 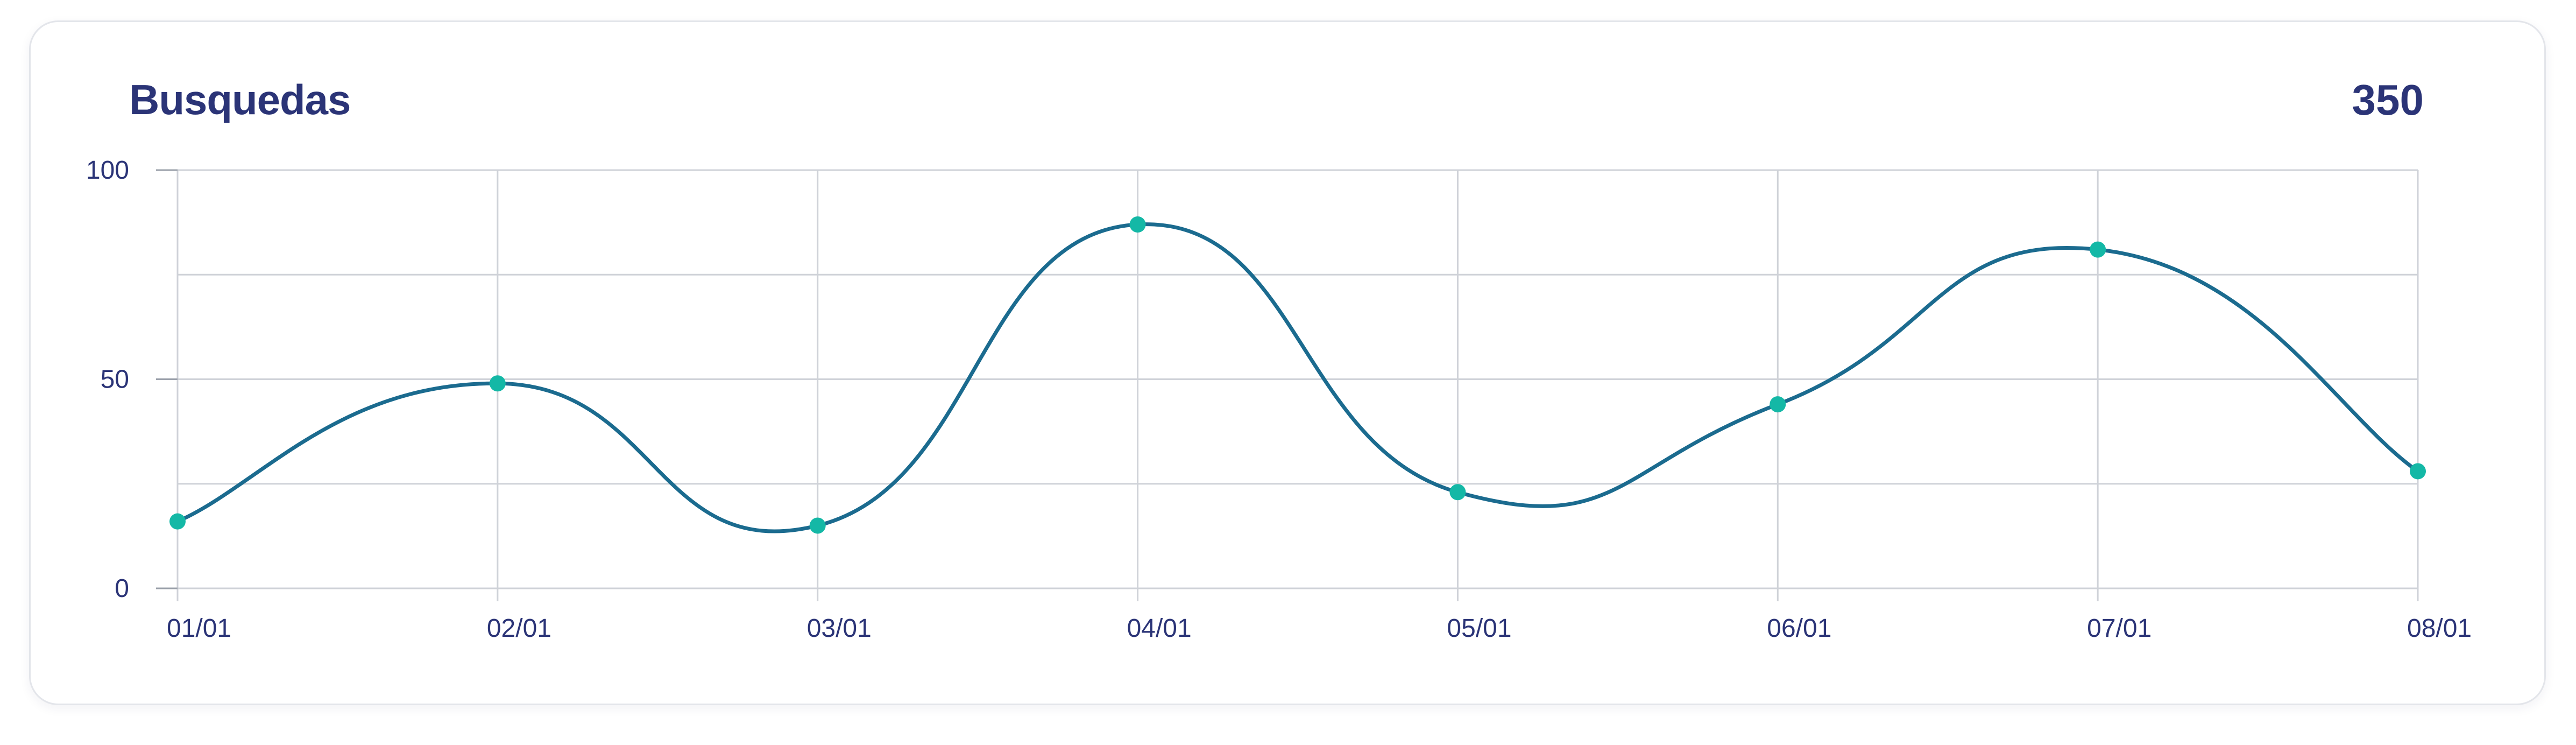 What do you see at coordinates (2388, 100) in the screenshot?
I see `total-count: 350` at bounding box center [2388, 100].